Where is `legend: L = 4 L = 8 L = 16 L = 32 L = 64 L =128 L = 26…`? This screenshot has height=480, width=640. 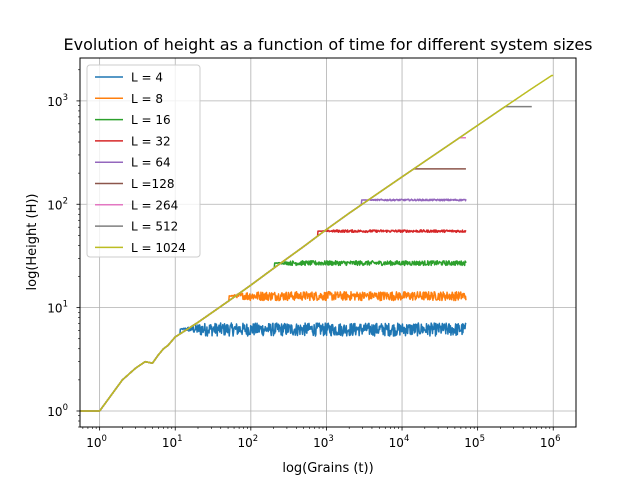
legend: L = 4 L = 8 L = 16 L = 32 L = 64 L =128 L = 26… is located at coordinates (143, 161).